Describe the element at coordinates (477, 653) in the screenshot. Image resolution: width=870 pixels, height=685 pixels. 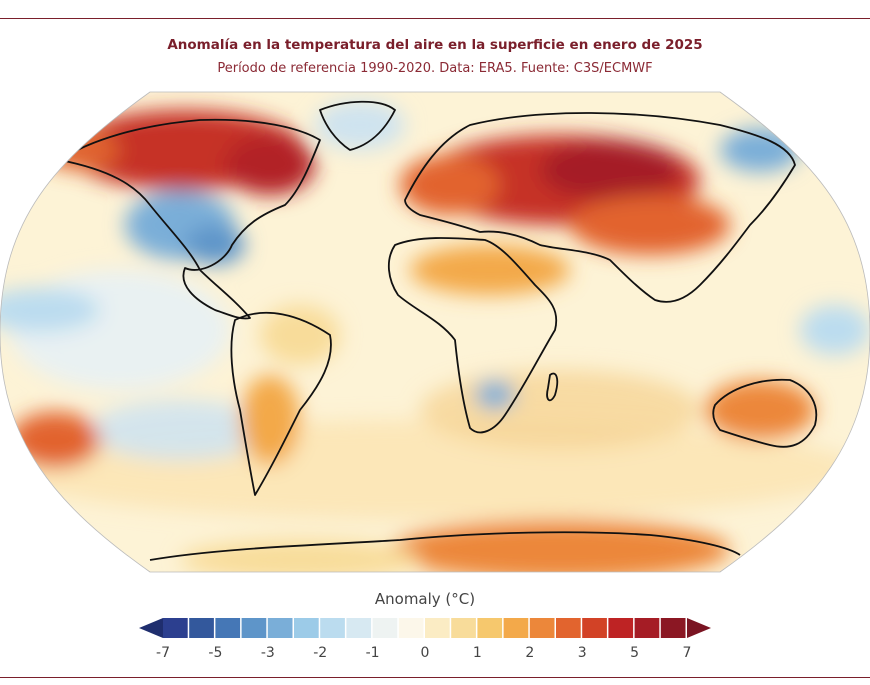
I see `colorbar-tick-label: 1` at that location.